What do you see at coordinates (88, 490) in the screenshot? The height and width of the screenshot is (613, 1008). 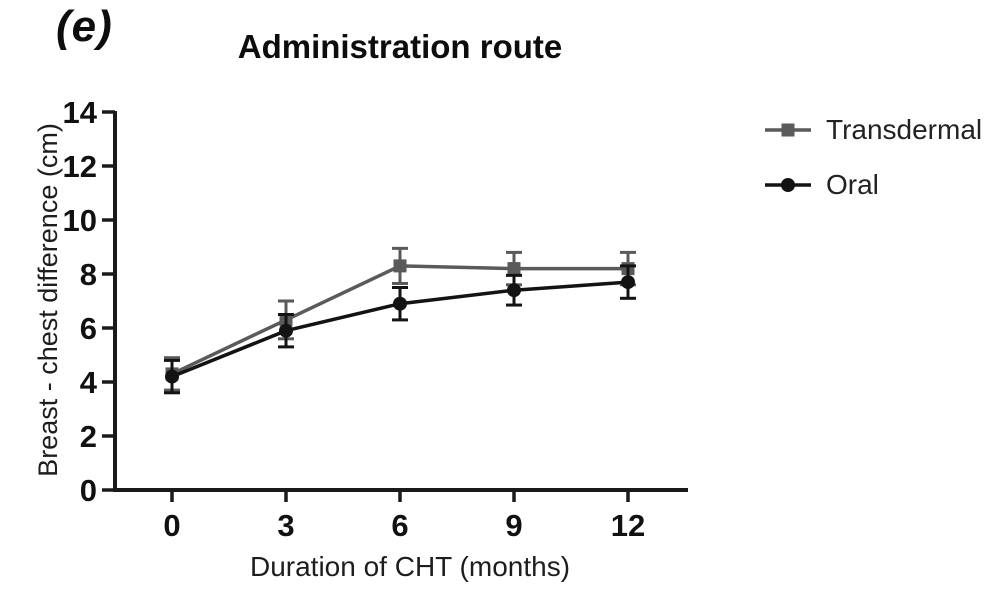 I see `y-tick-label: 0` at bounding box center [88, 490].